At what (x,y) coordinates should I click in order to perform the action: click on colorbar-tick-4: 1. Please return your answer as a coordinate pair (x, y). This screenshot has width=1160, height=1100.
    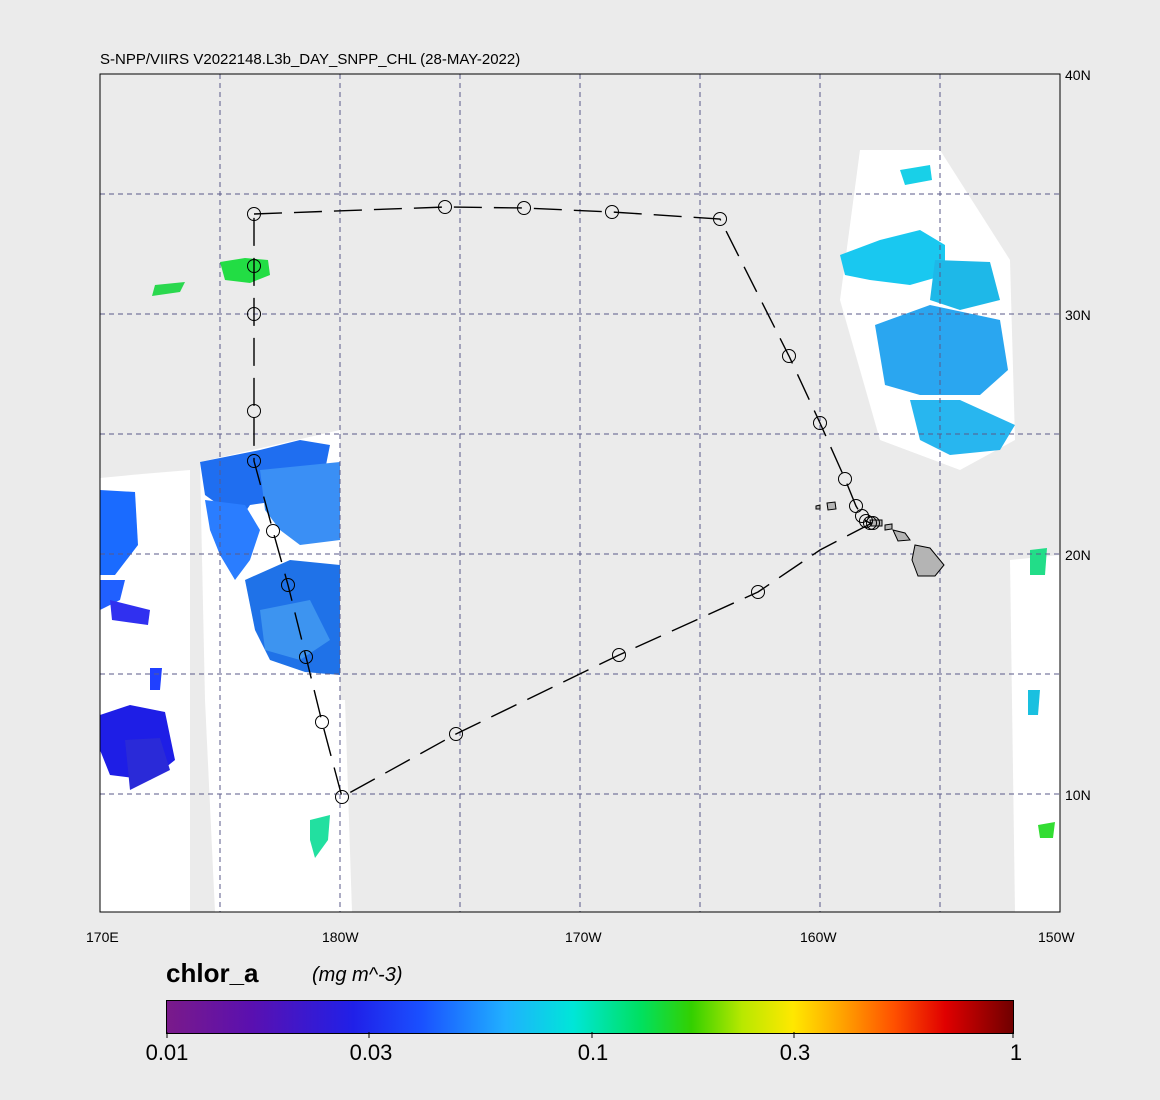
    Looking at the image, I should click on (1016, 1052).